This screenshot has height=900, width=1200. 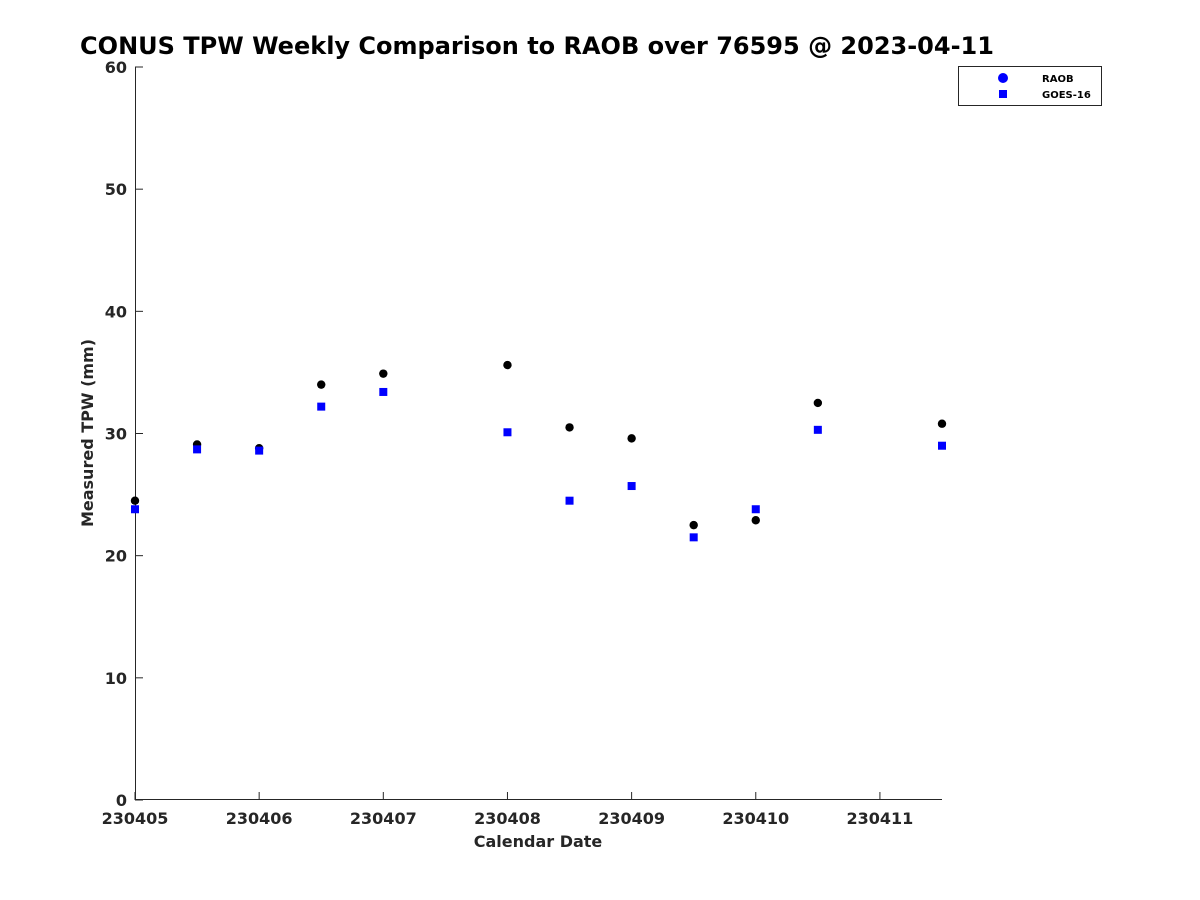 I want to click on y-tick-label: 10, so click(x=116, y=678).